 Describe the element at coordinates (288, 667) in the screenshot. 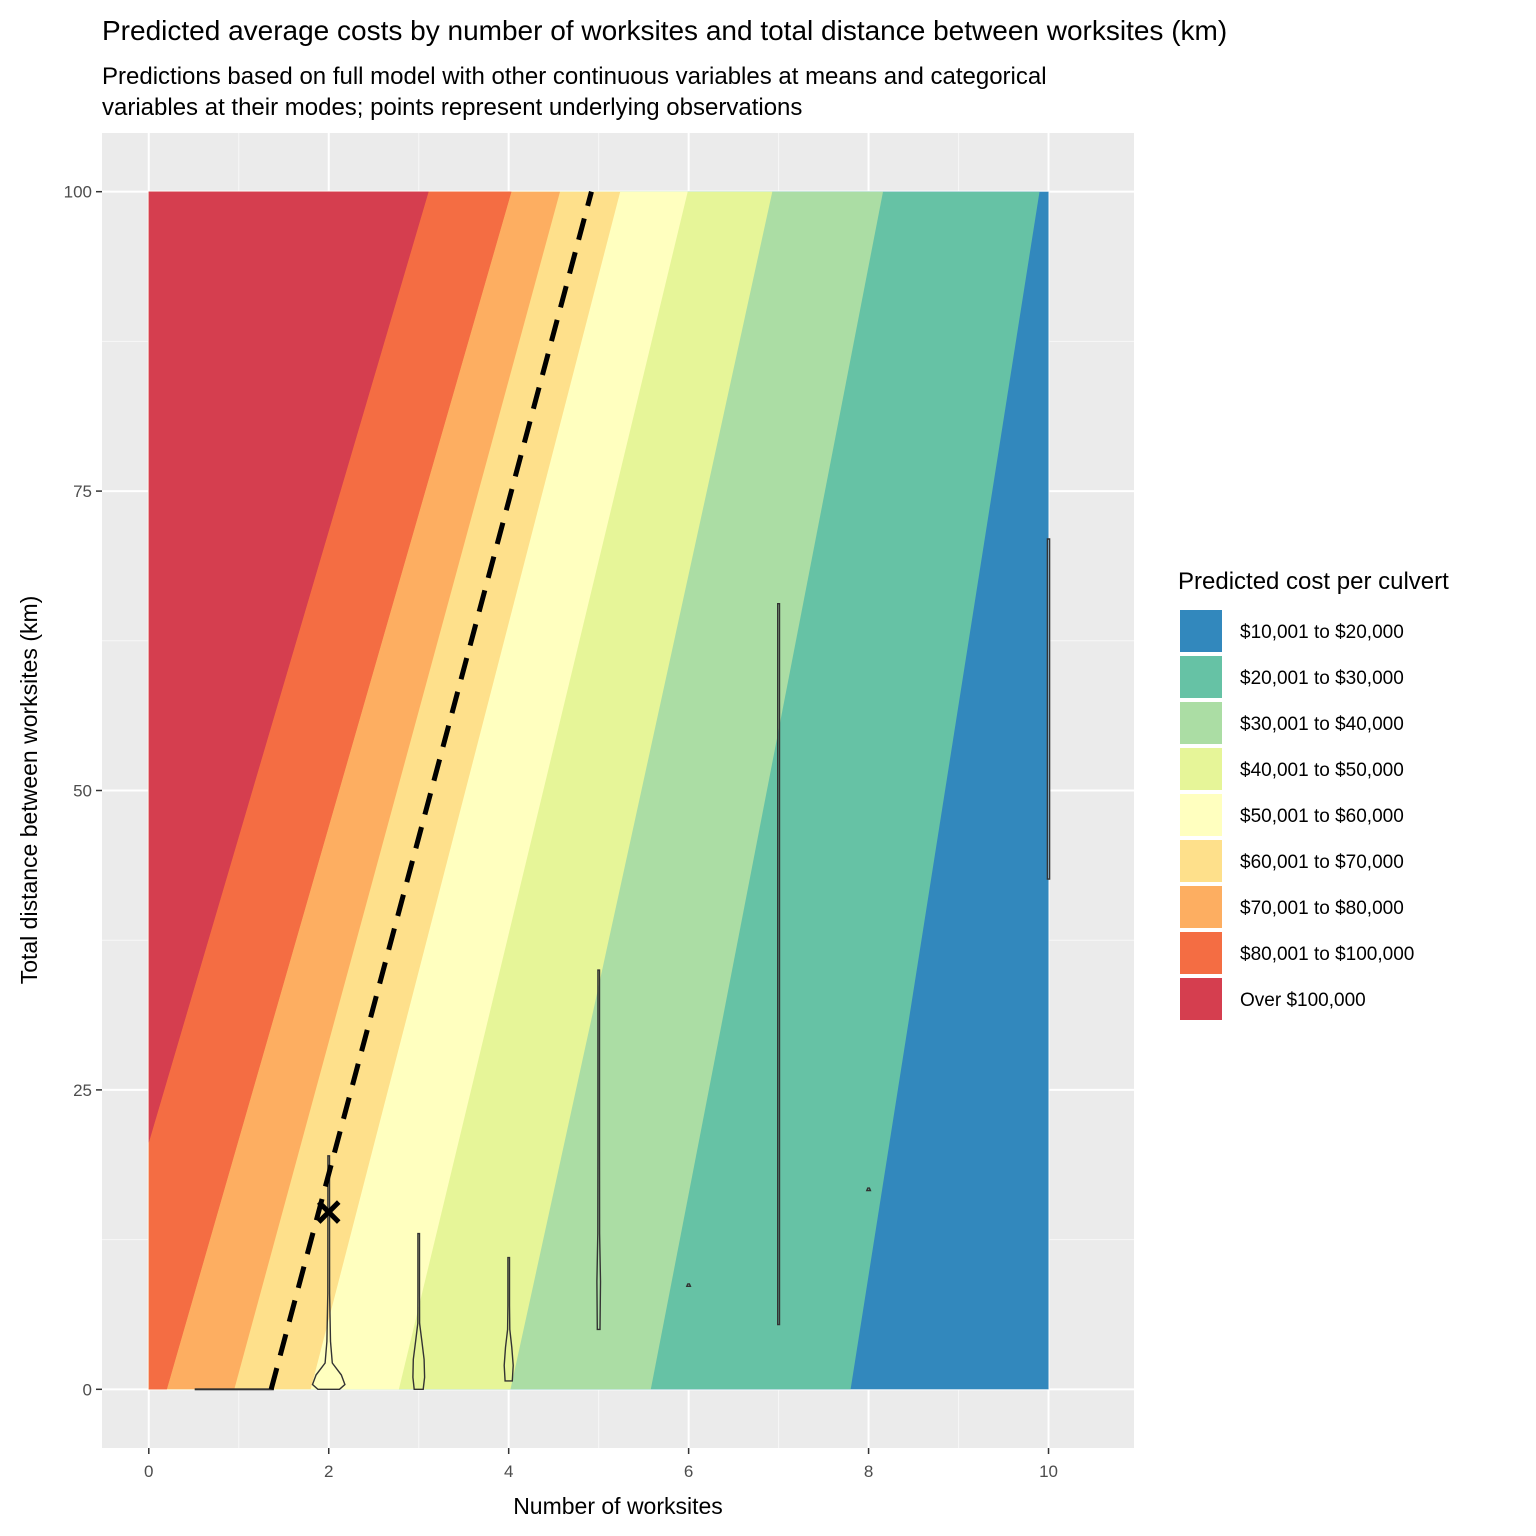

I see `band-over-$100,000` at that location.